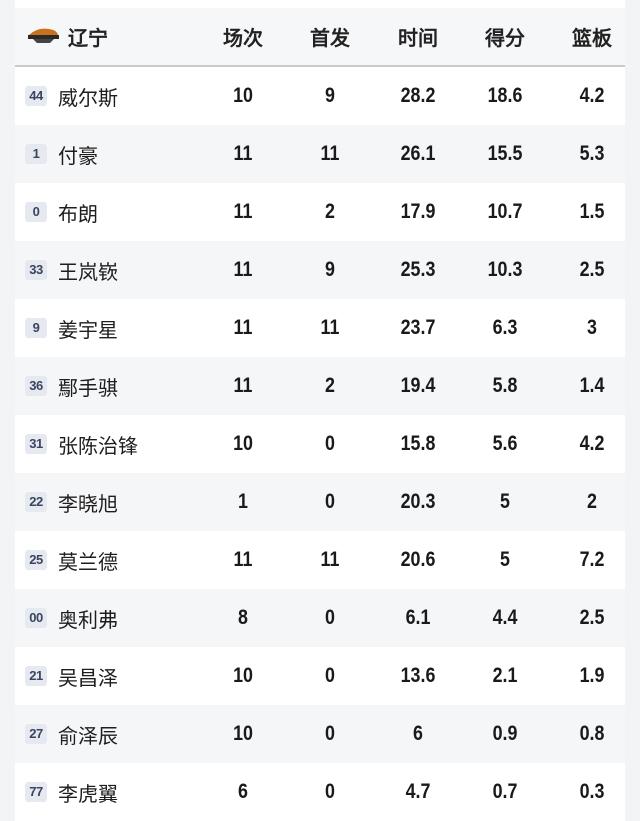 This screenshot has height=821, width=640. I want to click on cell-rebounds: 2, so click(592, 501).